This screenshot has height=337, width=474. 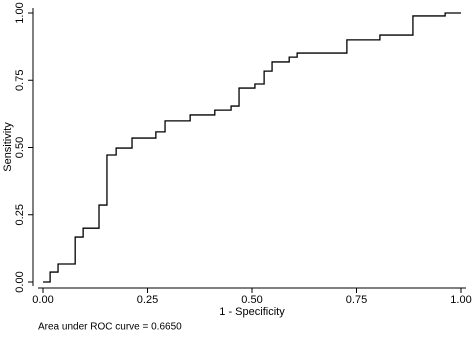 I want to click on y-tick-label: 0.00, so click(x=20, y=281).